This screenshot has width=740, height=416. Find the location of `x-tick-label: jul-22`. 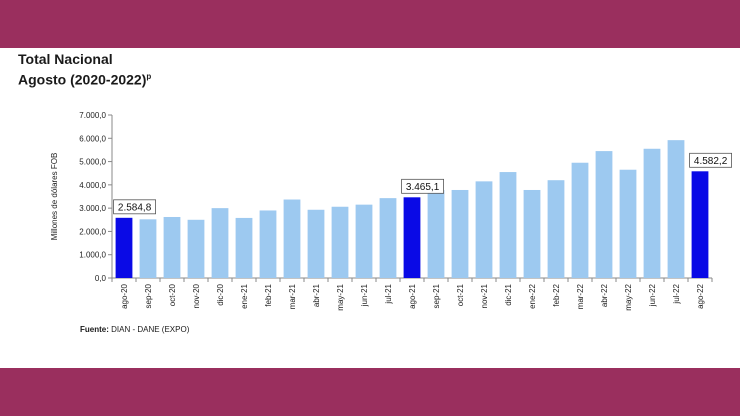

x-tick-label: jul-22 is located at coordinates (676, 293).